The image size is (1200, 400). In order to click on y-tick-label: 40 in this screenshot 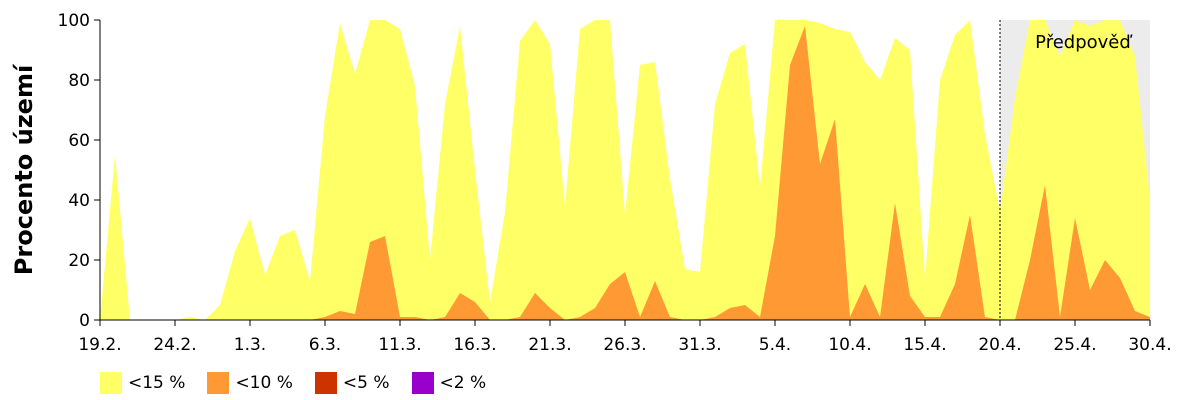, I will do `click(79, 201)`.